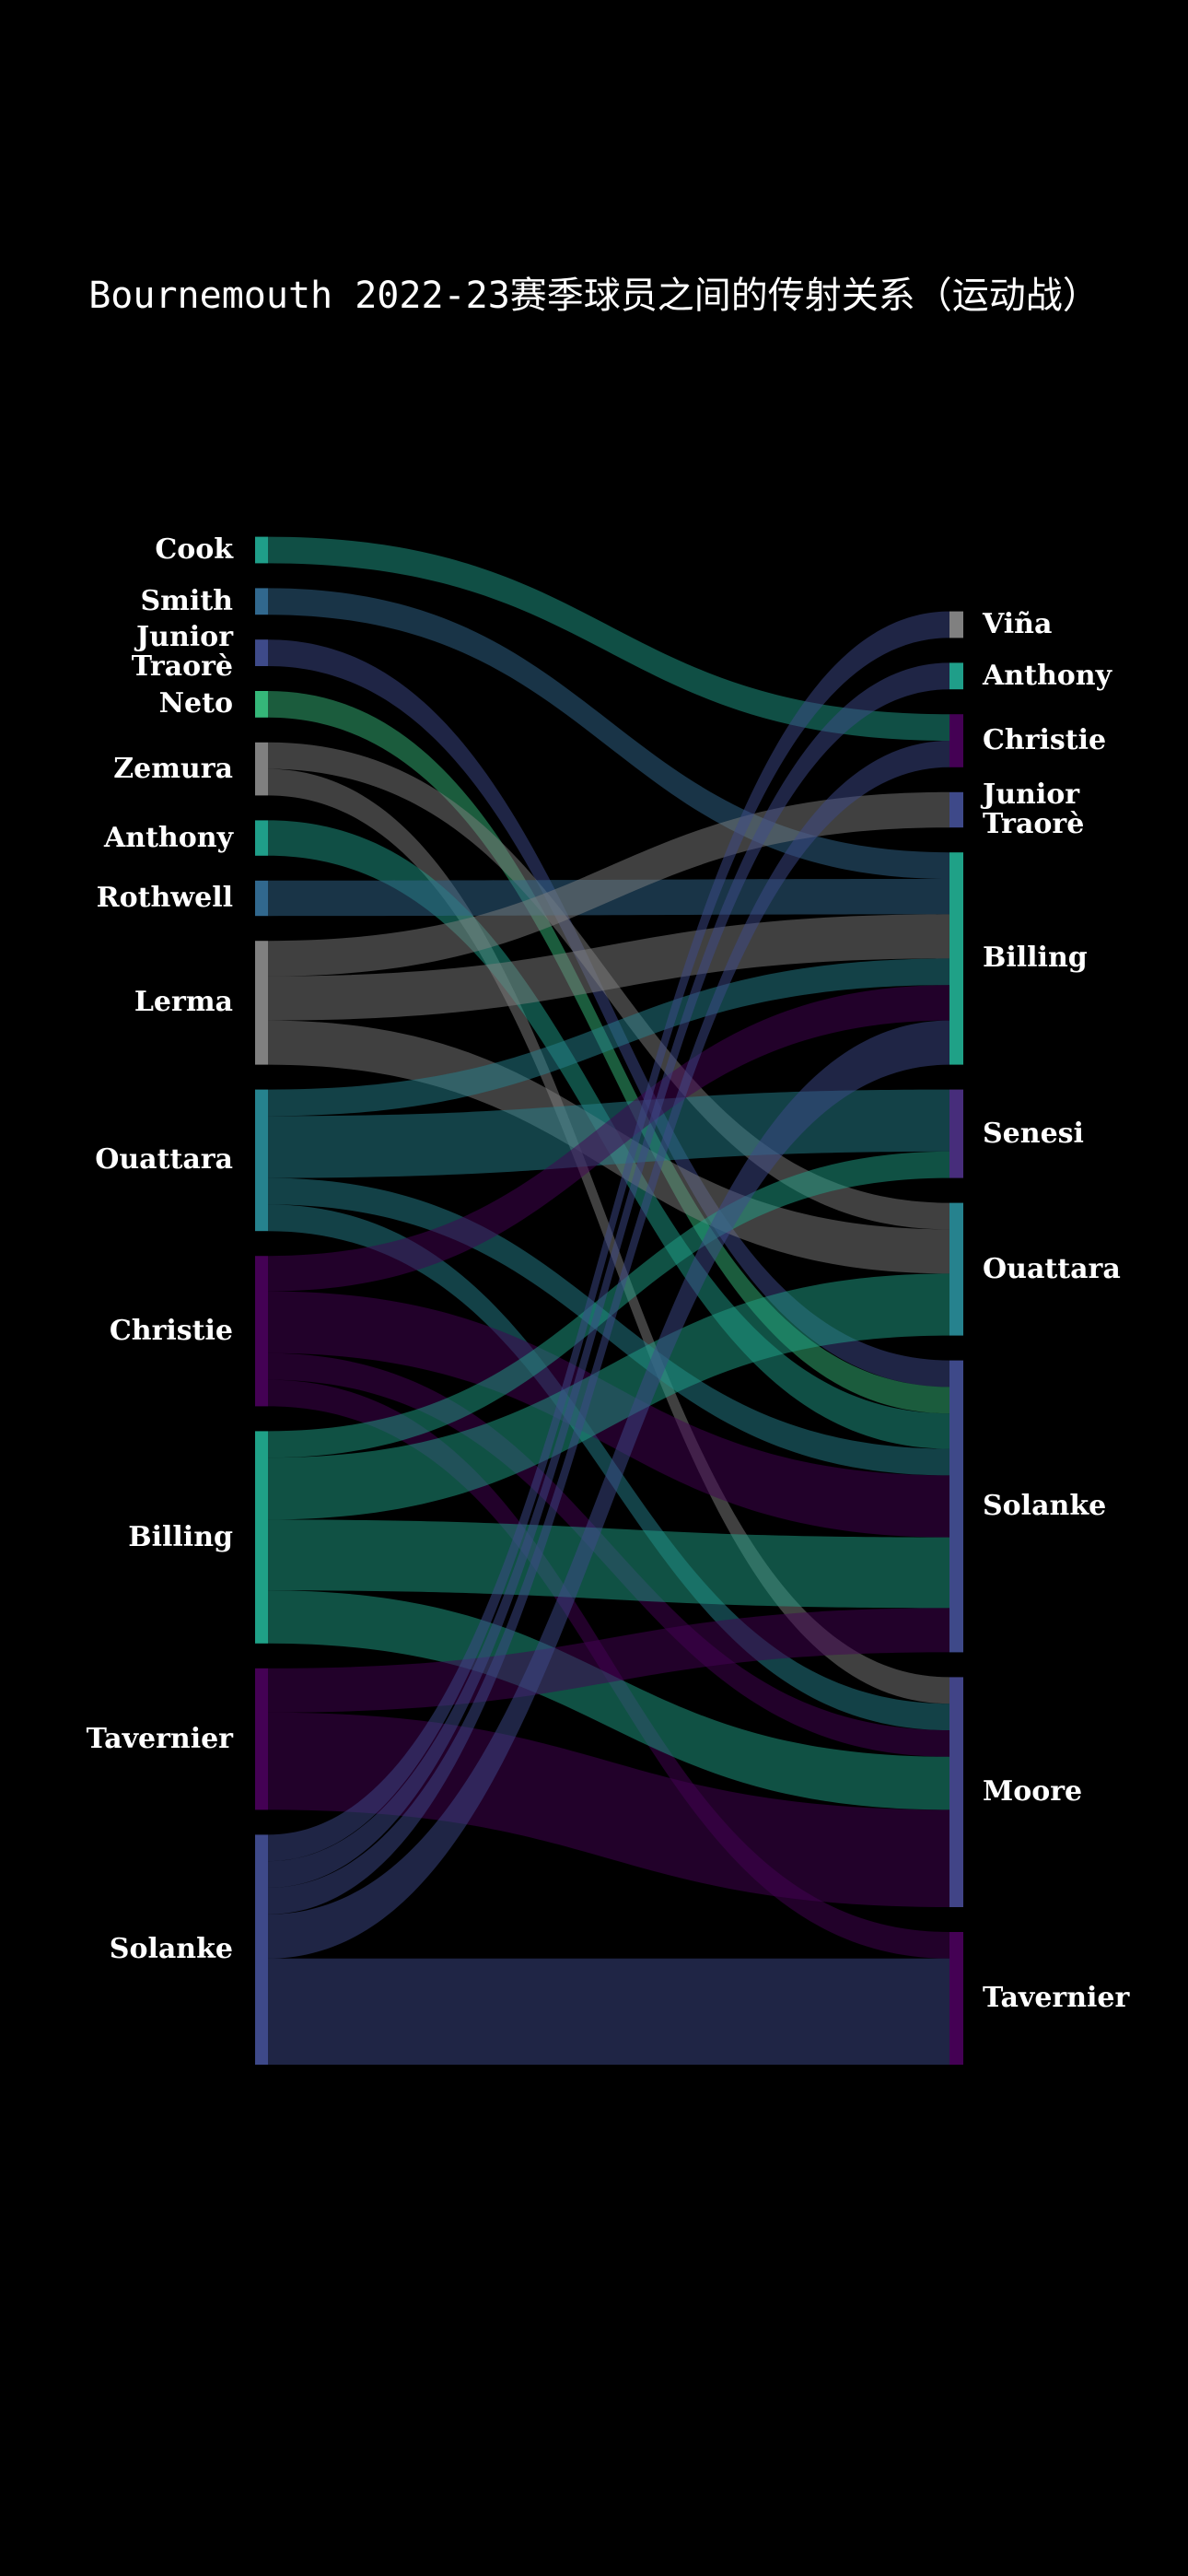 The image size is (1188, 2576). Describe the element at coordinates (171, 1330) in the screenshot. I see `source-label: Christie` at that location.